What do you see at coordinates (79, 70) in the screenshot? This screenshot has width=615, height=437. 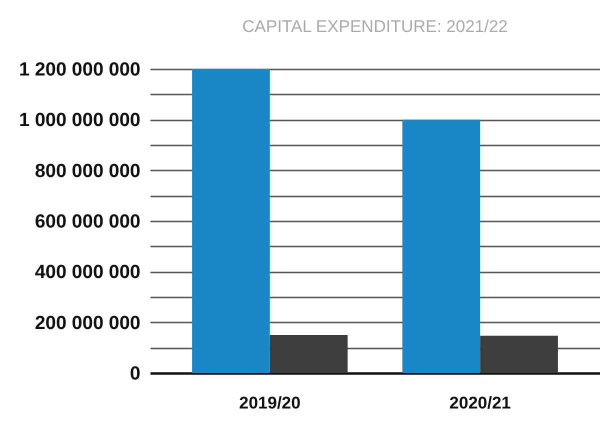 I see `y-tick-label: 1 200 000 000` at bounding box center [79, 70].